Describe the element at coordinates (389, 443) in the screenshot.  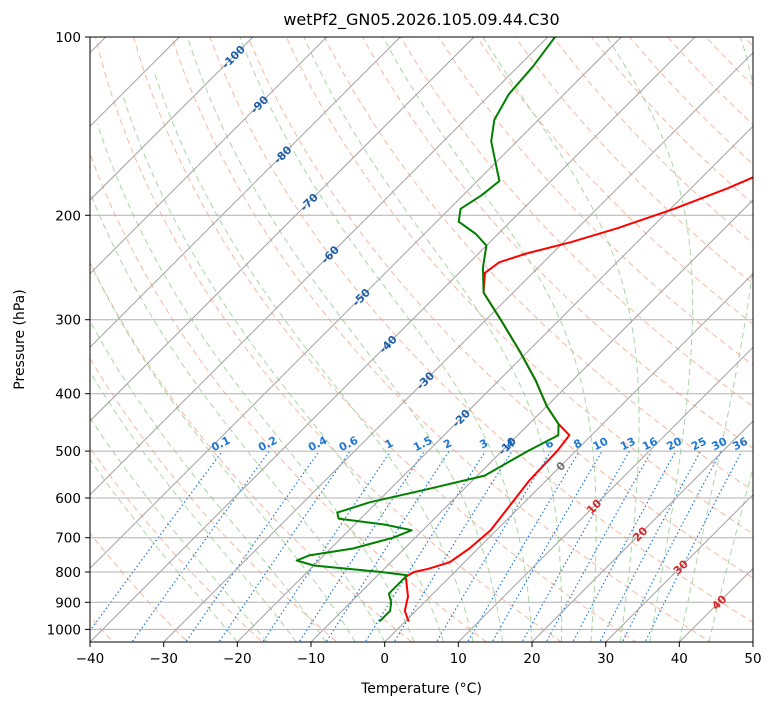
I see `mixing-ratio-label: 1` at that location.